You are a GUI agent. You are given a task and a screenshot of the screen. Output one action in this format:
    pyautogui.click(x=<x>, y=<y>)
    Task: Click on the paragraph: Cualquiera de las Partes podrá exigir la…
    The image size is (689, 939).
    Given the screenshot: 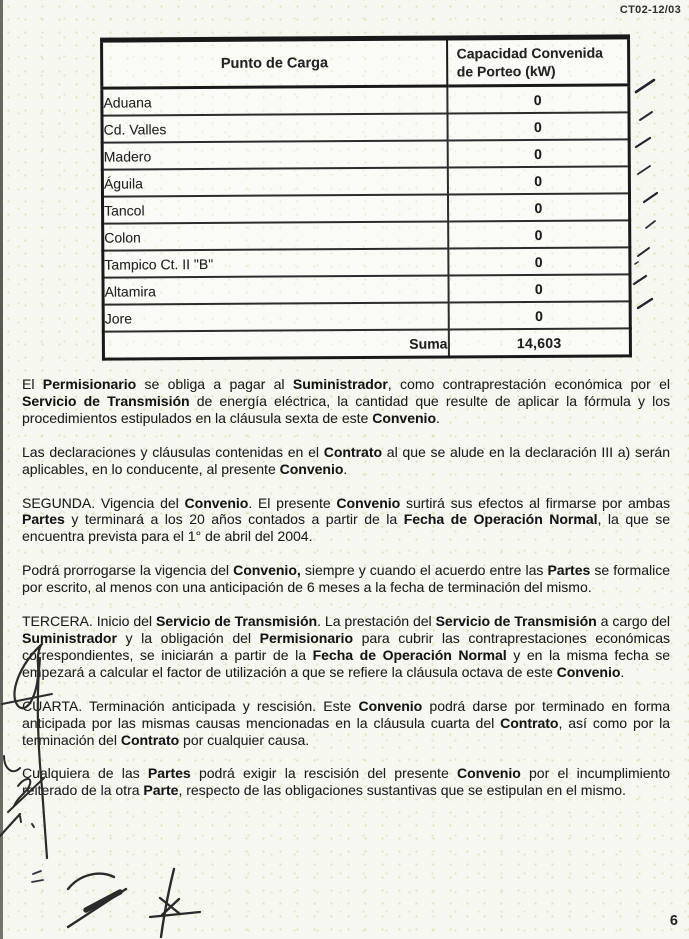 What is the action you would take?
    pyautogui.click(x=346, y=782)
    